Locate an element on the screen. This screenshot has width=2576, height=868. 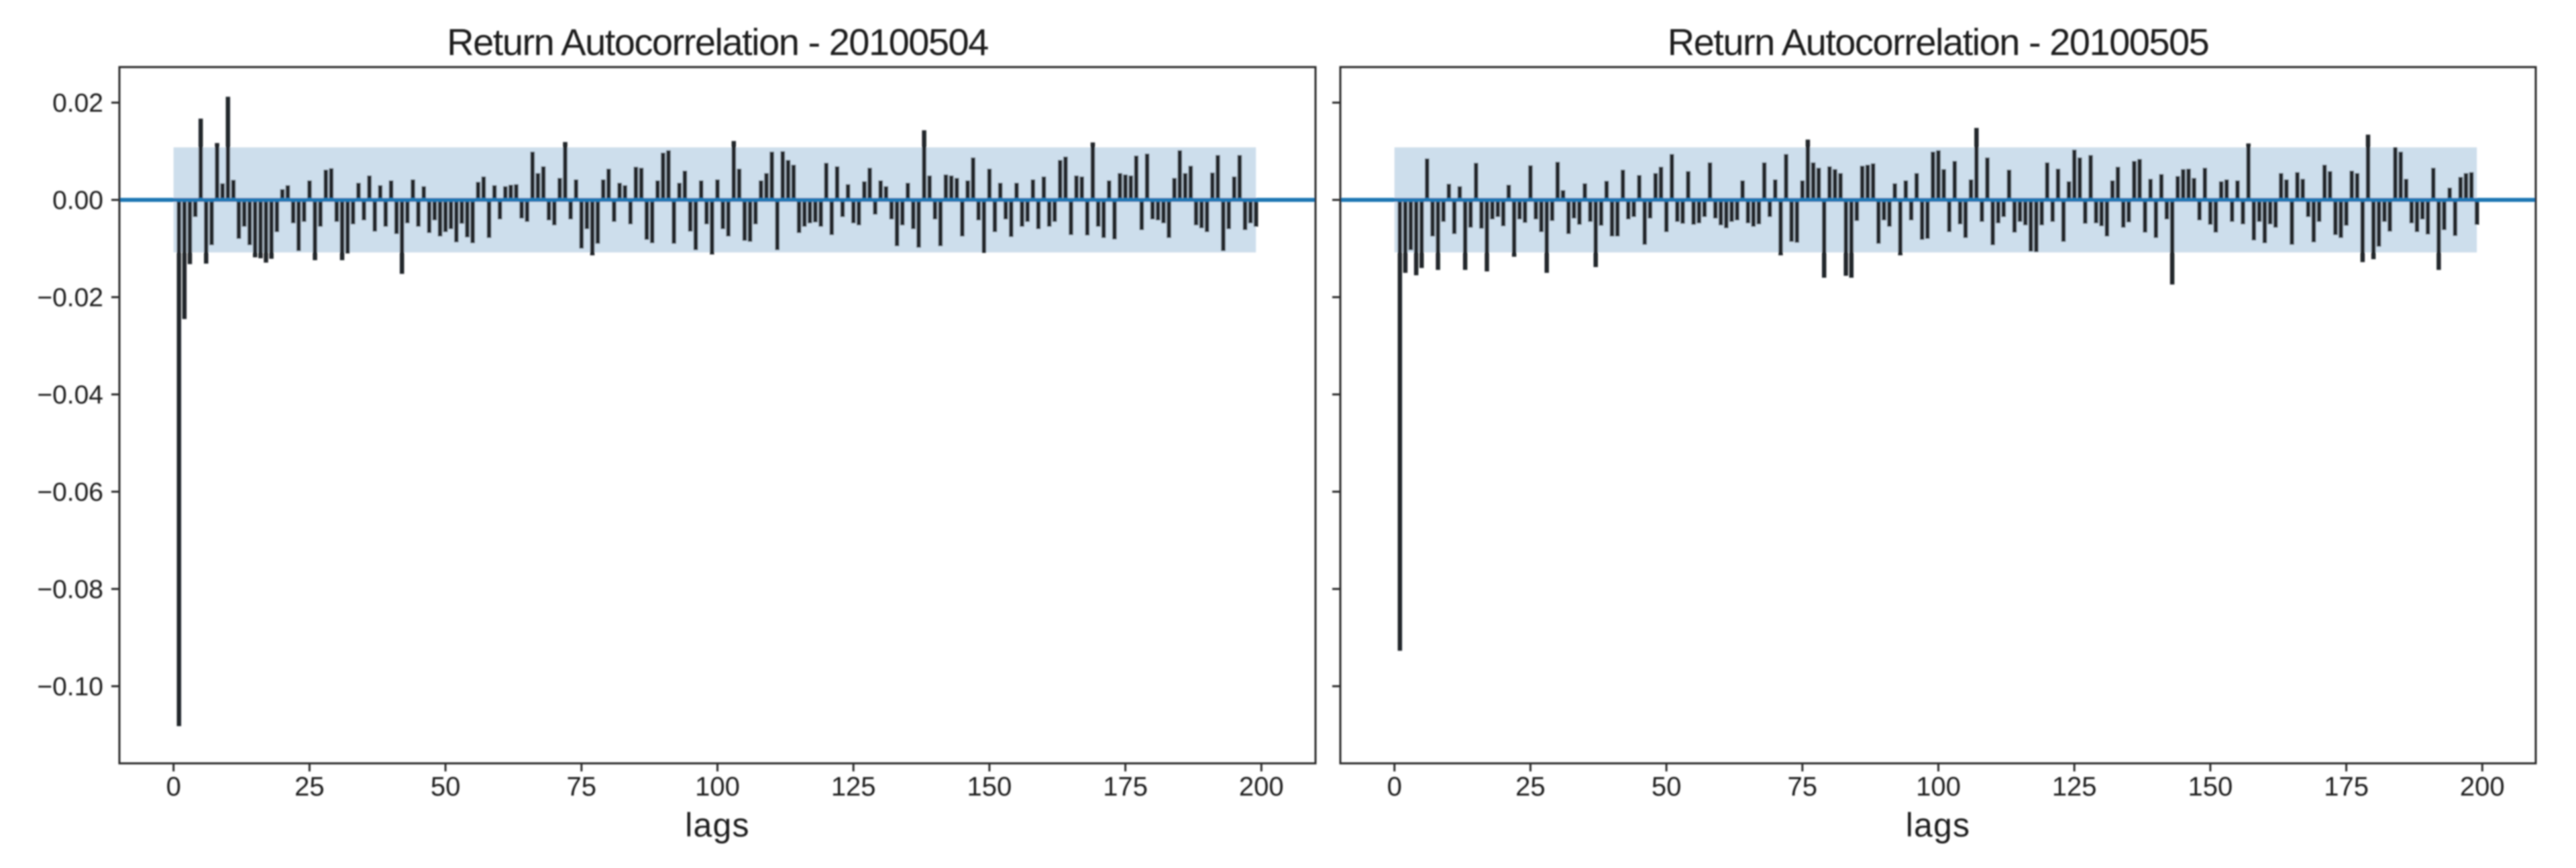
svg-text: −0.10 is located at coordinates (70, 687).